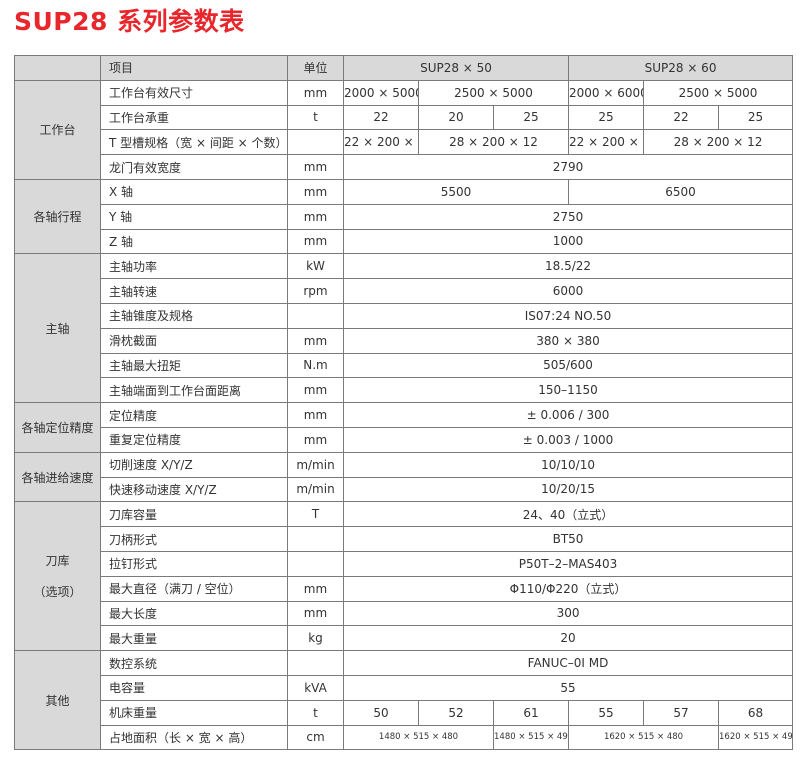  Describe the element at coordinates (194, 712) in the screenshot. I see `item-label: 机床重量` at that location.